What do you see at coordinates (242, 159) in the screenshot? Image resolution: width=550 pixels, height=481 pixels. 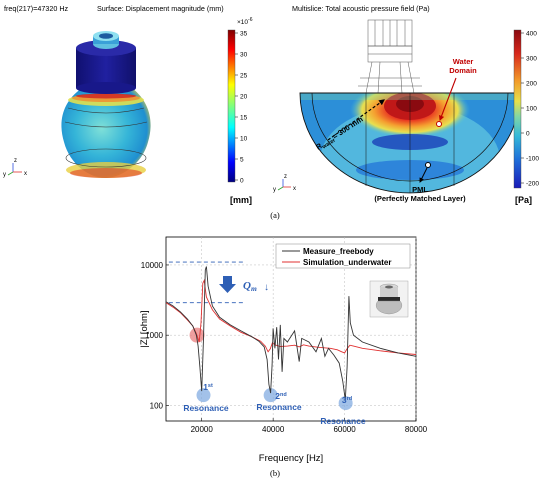 I see `colorbar-tick-label: 5` at bounding box center [242, 159].